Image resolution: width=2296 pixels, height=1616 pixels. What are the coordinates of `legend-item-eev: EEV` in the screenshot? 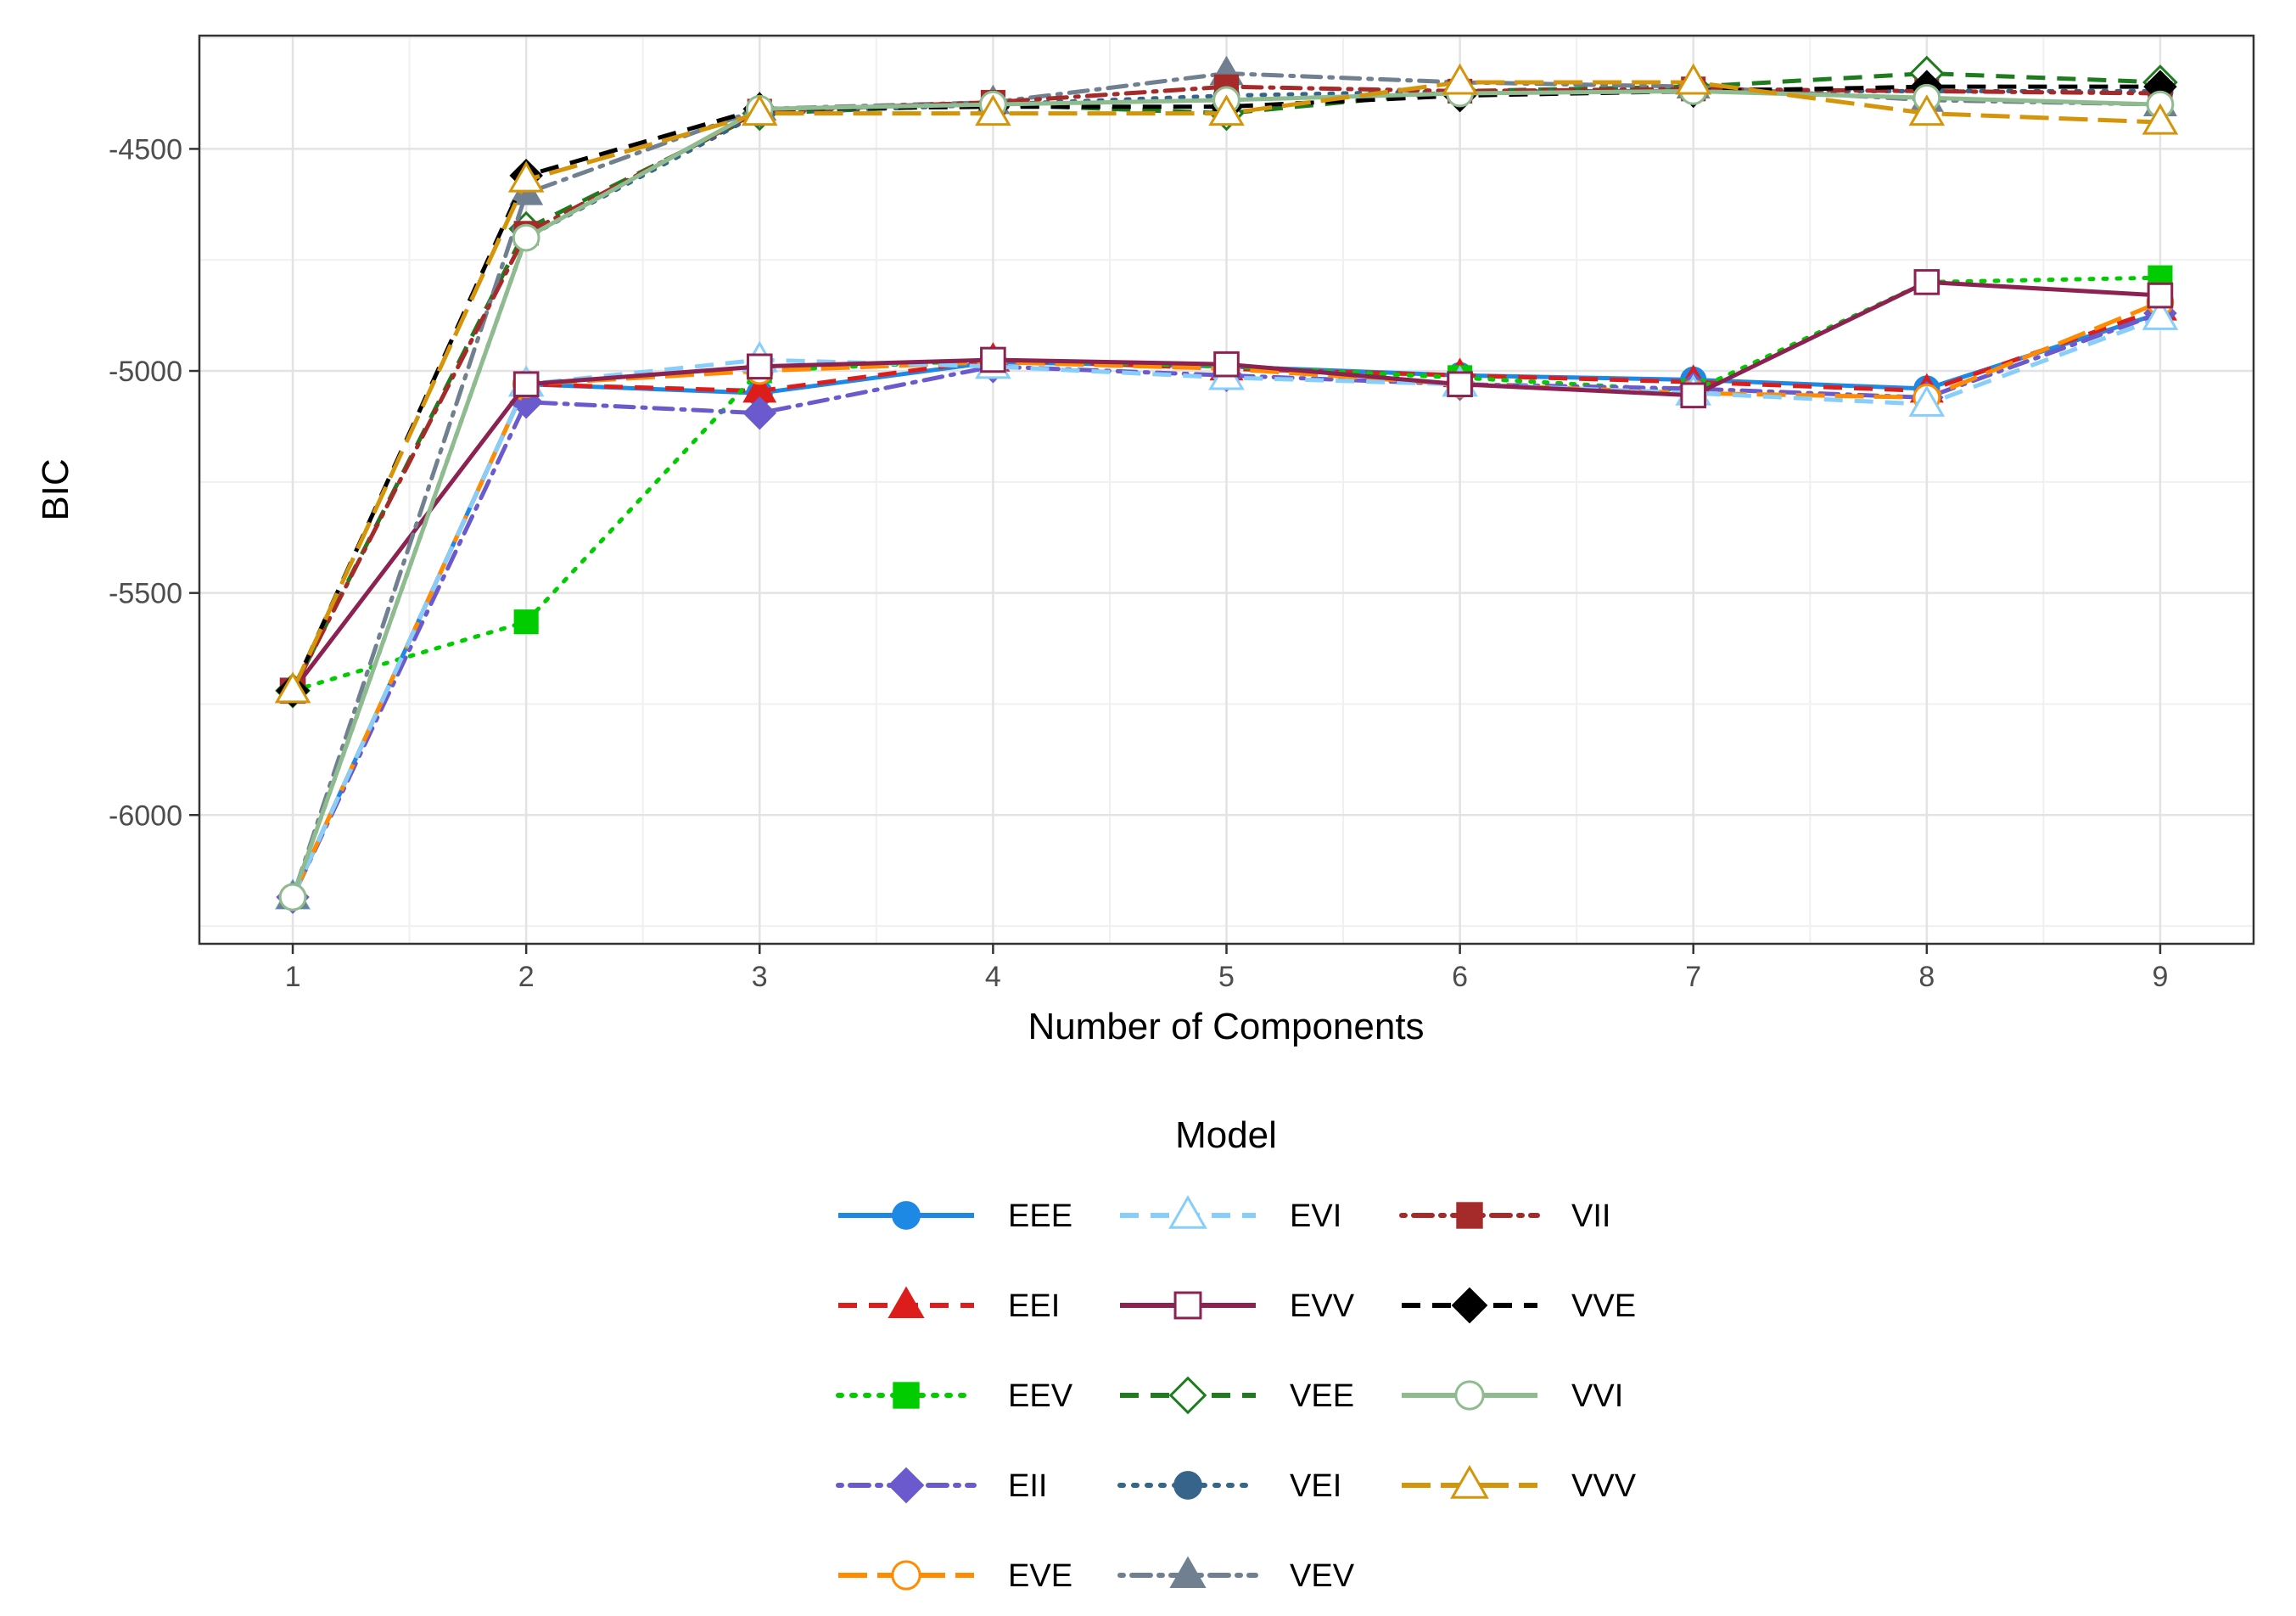 It's located at (955, 1396).